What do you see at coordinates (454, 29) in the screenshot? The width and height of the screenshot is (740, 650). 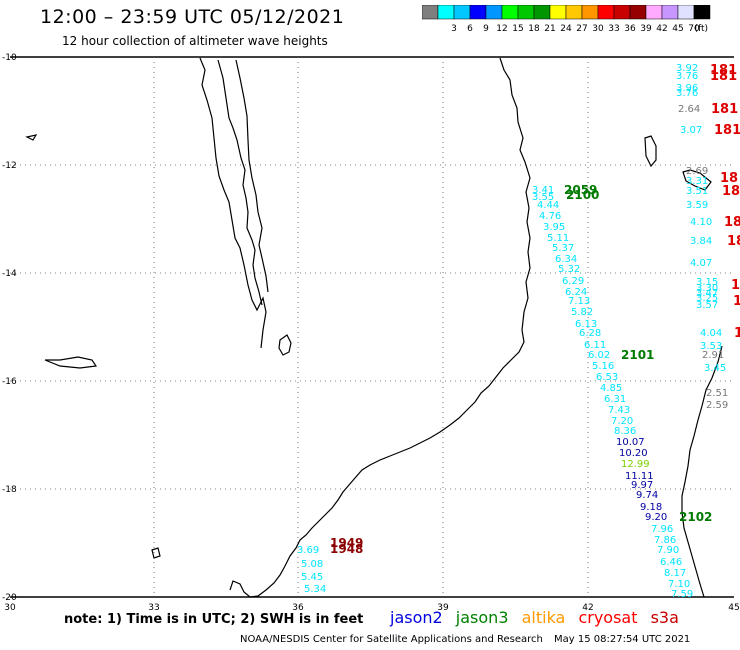 I see `scale-tick-label: 3` at bounding box center [454, 29].